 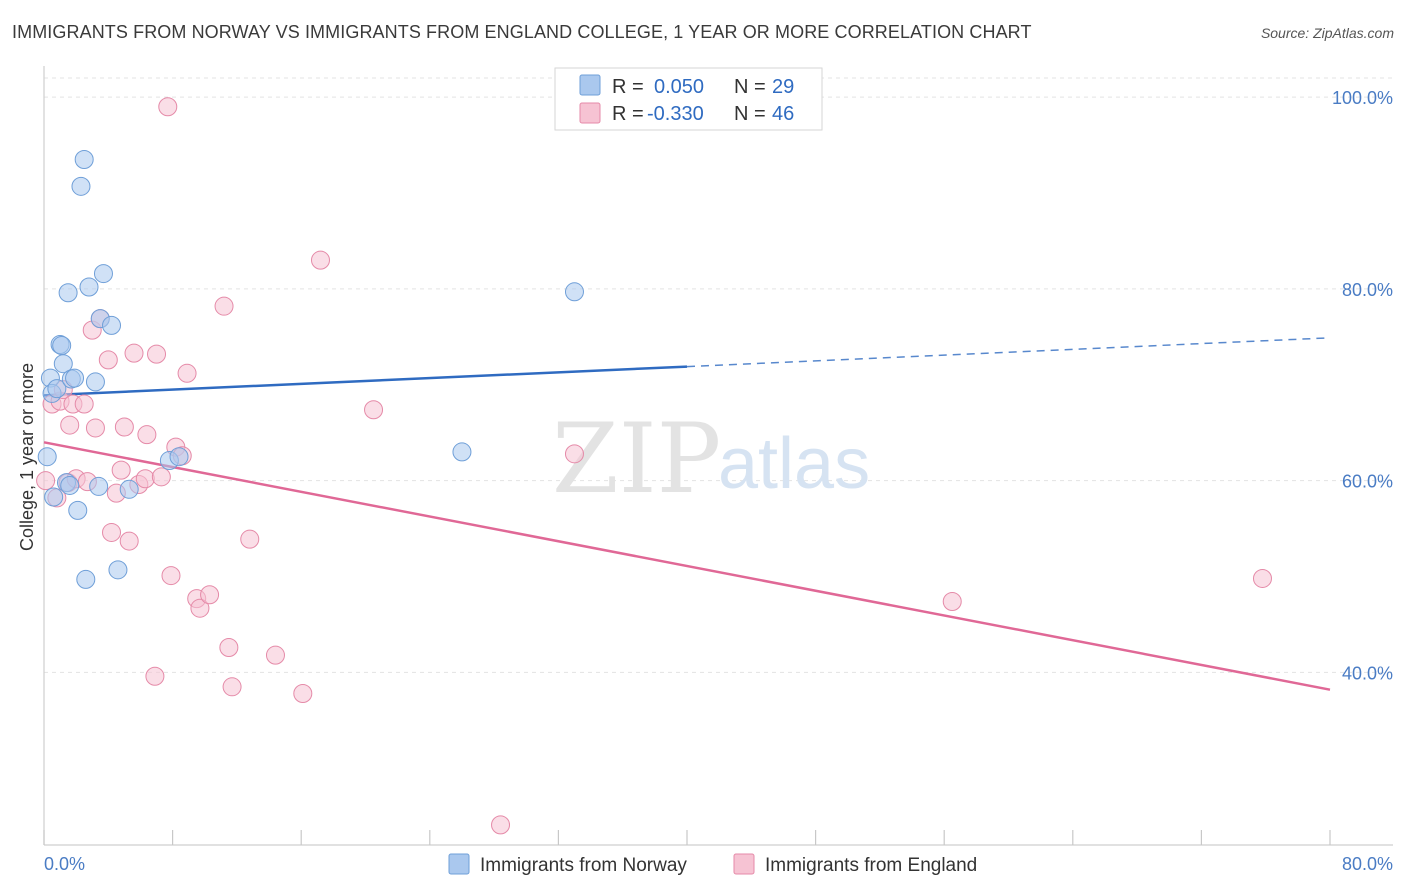 What do you see at coordinates (871, 865) in the screenshot?
I see `series-legend-label-england: Immigrants from England` at bounding box center [871, 865].